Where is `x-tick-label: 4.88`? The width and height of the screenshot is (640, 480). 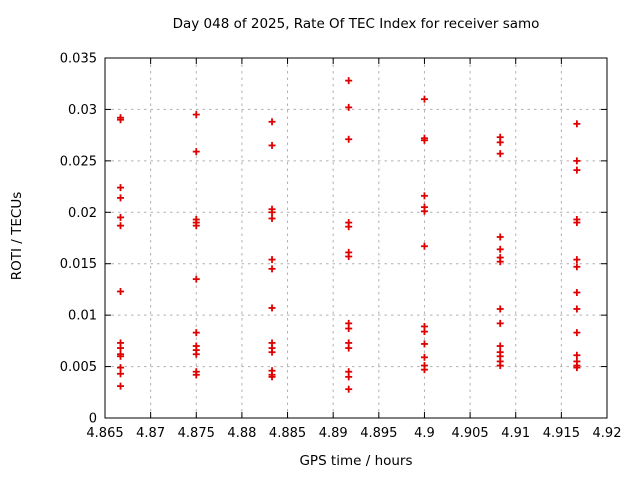
x-tick-label: 4.88 is located at coordinates (241, 433).